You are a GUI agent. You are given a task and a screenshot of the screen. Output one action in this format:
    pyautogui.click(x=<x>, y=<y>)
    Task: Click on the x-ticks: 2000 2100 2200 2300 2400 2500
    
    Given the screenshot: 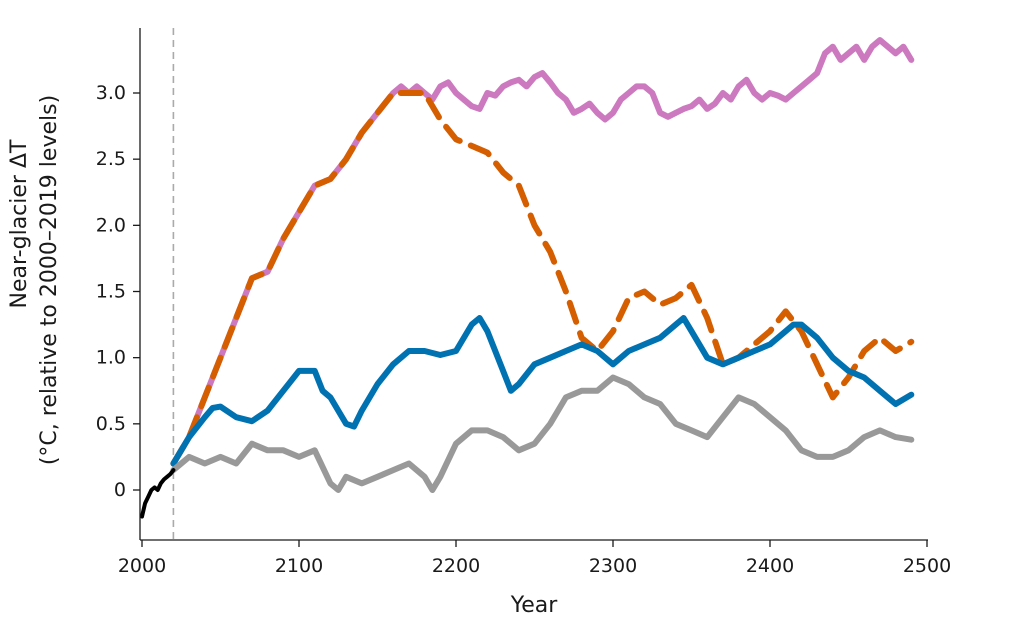 What is the action you would take?
    pyautogui.click(x=534, y=558)
    